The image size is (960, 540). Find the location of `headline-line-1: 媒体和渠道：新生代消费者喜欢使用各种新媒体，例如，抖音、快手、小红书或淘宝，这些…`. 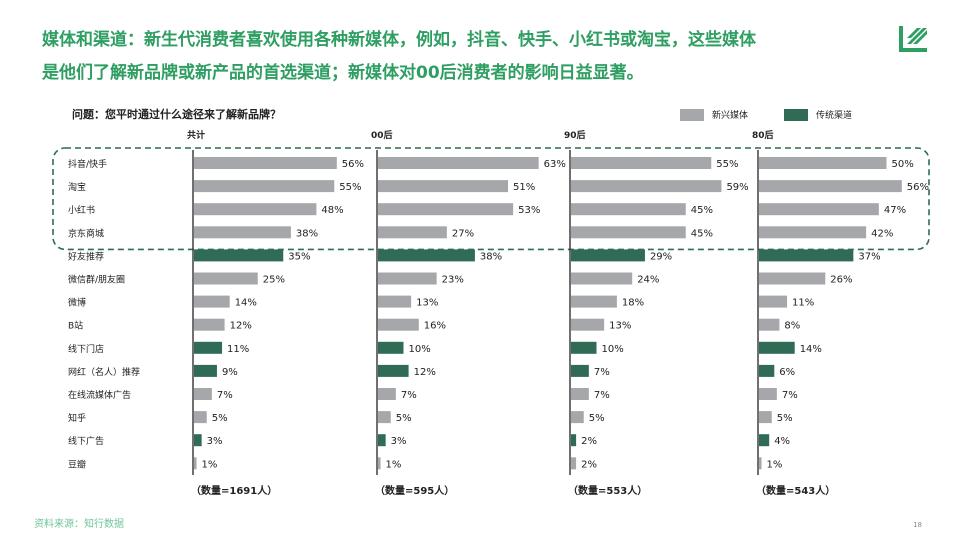

headline-line-1: 媒体和渠道：新生代消费者喜欢使用各种新媒体，例如，抖音、快手、小红书或淘宝，这些… is located at coordinates (399, 40).